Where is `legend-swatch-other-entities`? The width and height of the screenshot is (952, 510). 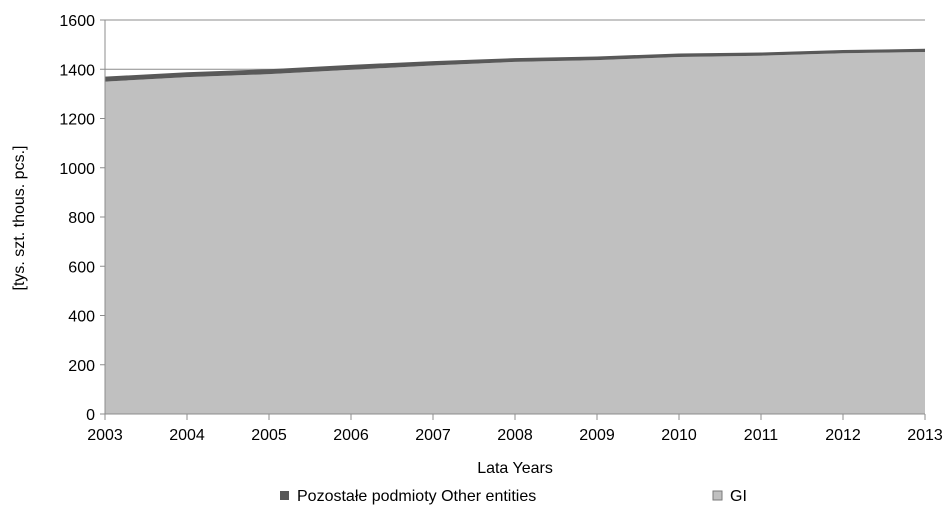
legend-swatch-other-entities is located at coordinates (284, 495).